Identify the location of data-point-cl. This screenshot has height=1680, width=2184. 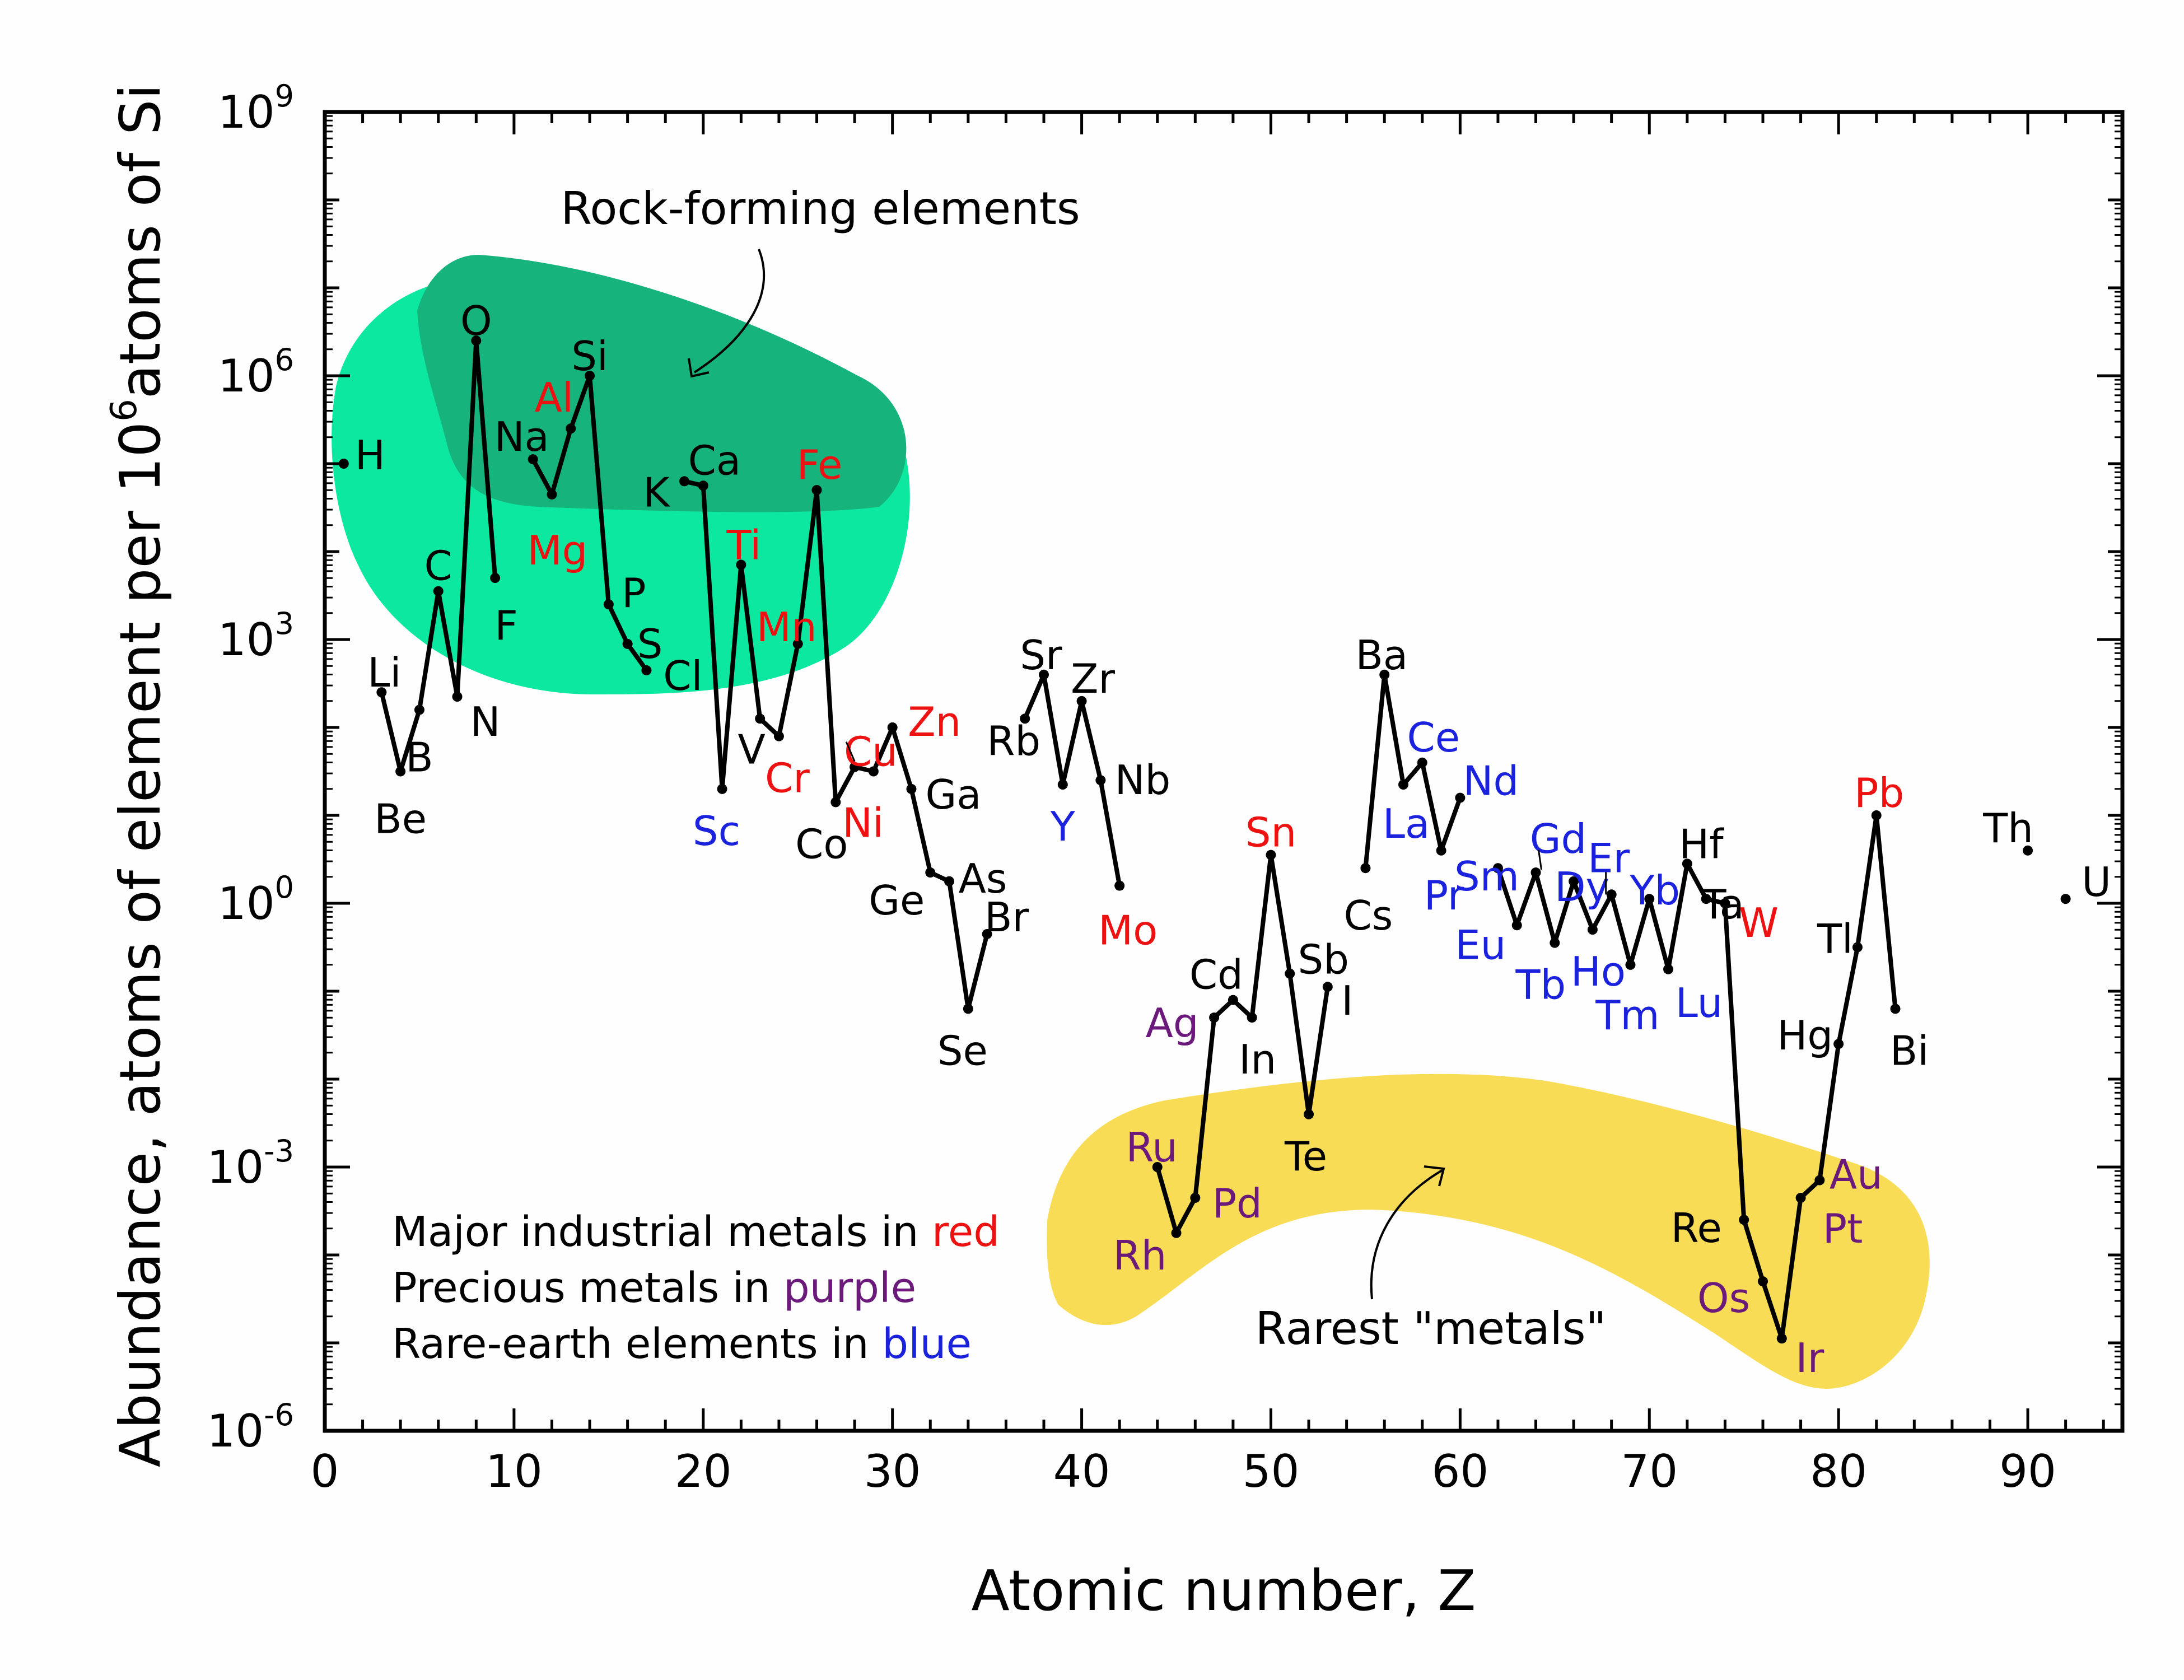
(647, 670).